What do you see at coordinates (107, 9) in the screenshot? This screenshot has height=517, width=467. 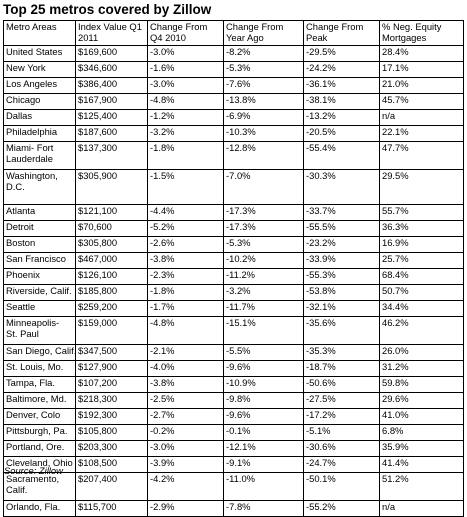 I see `page-title: Top 25 metros covered by Zillow` at bounding box center [107, 9].